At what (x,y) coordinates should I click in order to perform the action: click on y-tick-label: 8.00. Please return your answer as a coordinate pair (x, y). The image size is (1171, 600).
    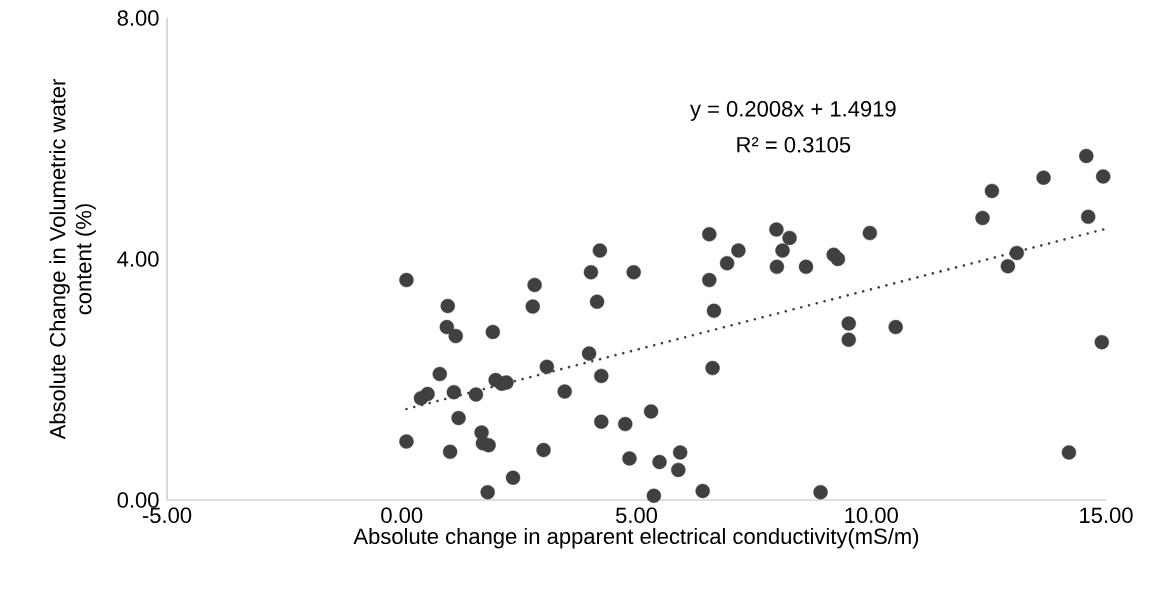
    Looking at the image, I should click on (138, 18).